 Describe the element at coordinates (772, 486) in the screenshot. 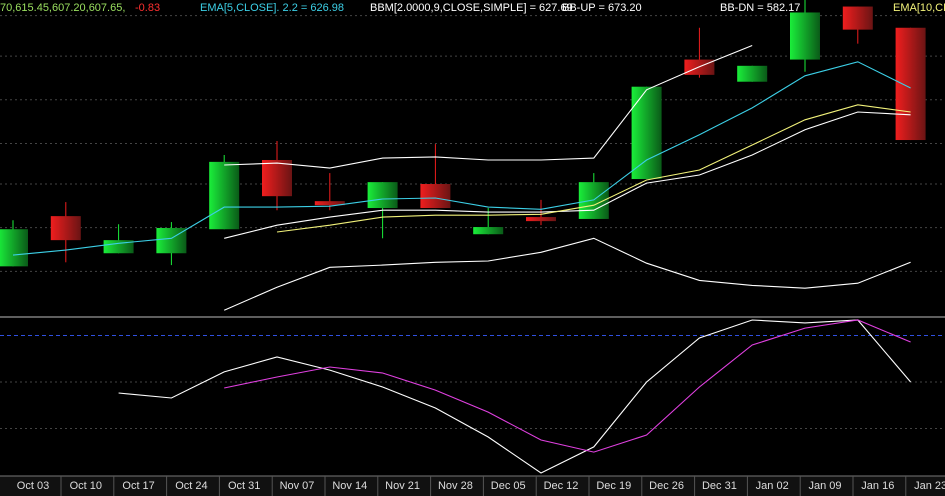

I see `x-tick-label: Jan 02` at that location.